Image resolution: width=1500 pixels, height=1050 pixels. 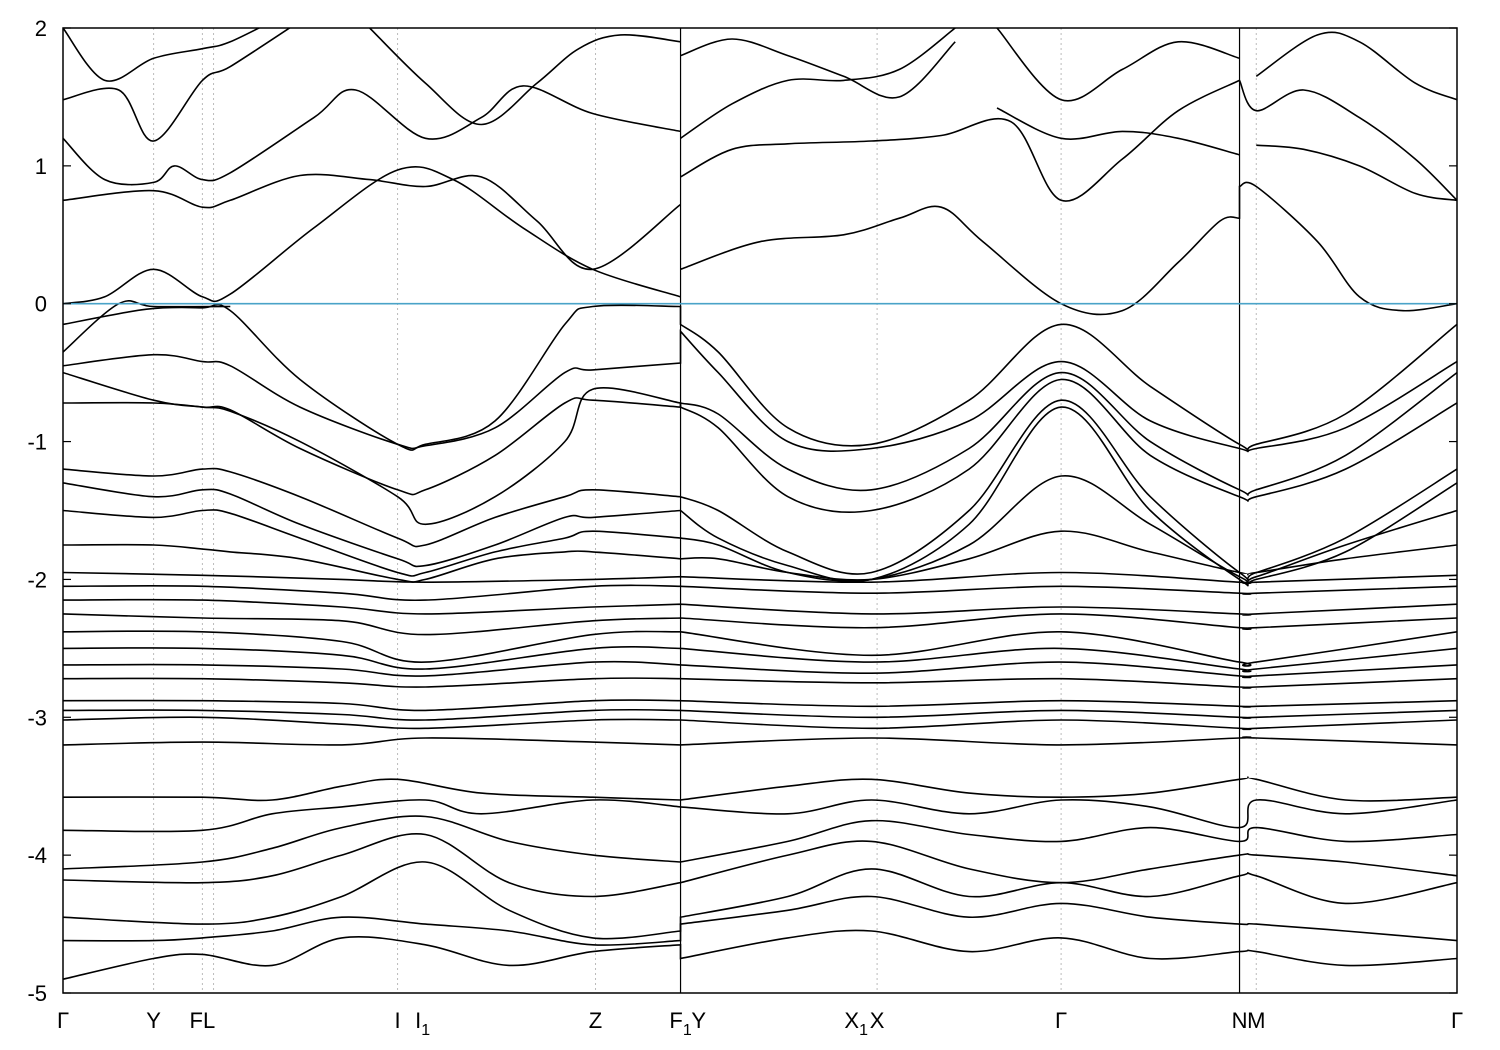 I want to click on y-tick-label: 1, so click(x=41, y=166).